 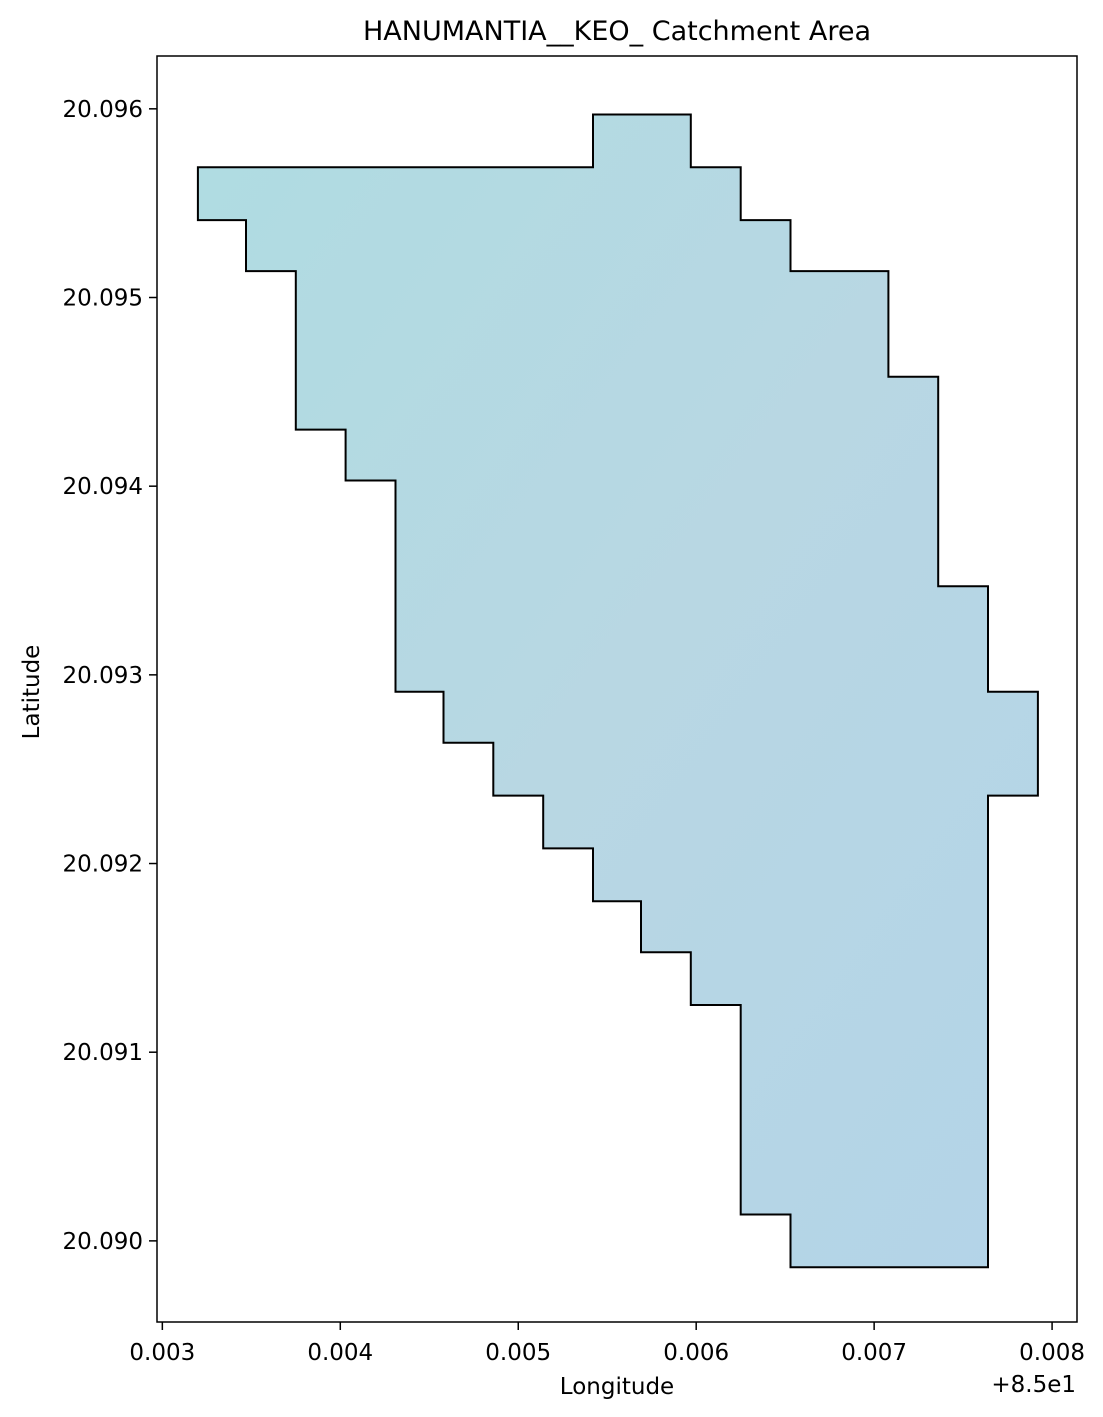 What do you see at coordinates (103, 487) in the screenshot?
I see `y-tick-label: 20.094` at bounding box center [103, 487].